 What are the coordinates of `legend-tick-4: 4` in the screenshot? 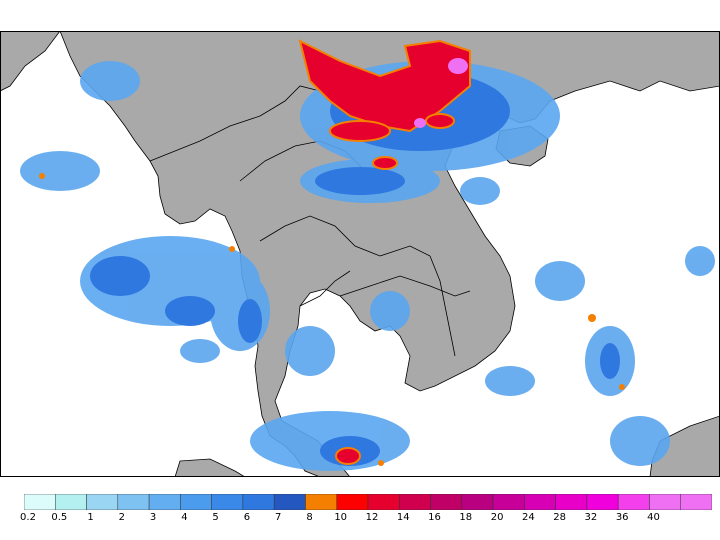 It's located at (184, 517).